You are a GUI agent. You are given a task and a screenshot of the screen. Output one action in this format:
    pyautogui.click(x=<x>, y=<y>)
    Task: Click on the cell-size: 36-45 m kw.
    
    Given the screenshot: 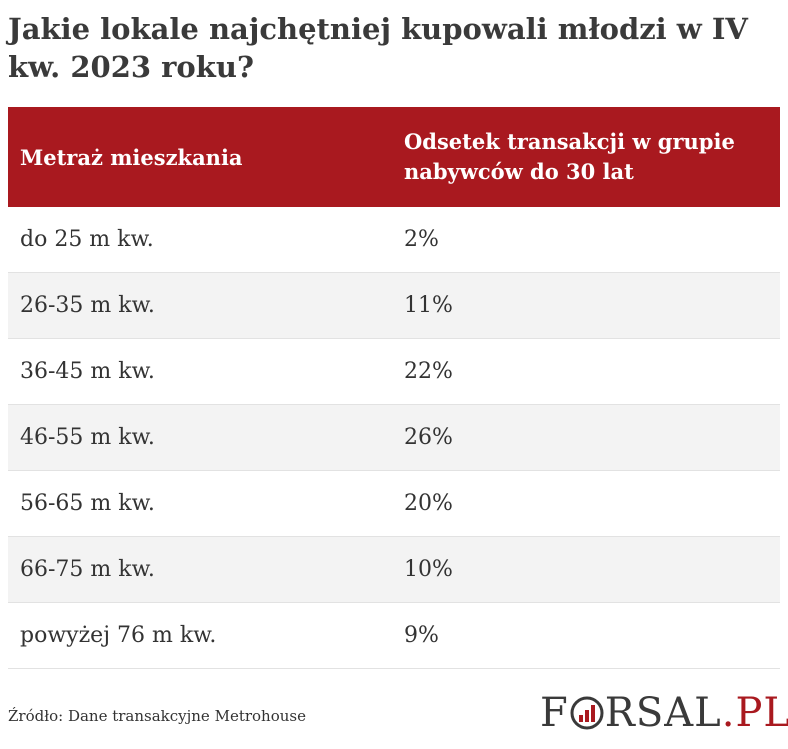 What is the action you would take?
    pyautogui.click(x=87, y=371)
    